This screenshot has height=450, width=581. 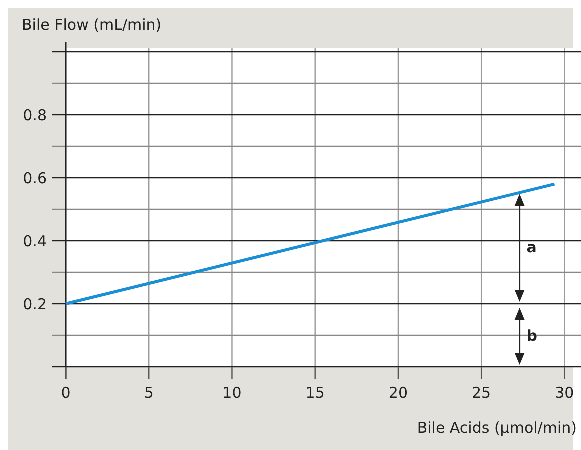 I want to click on x-tick-label: 15, so click(x=315, y=393).